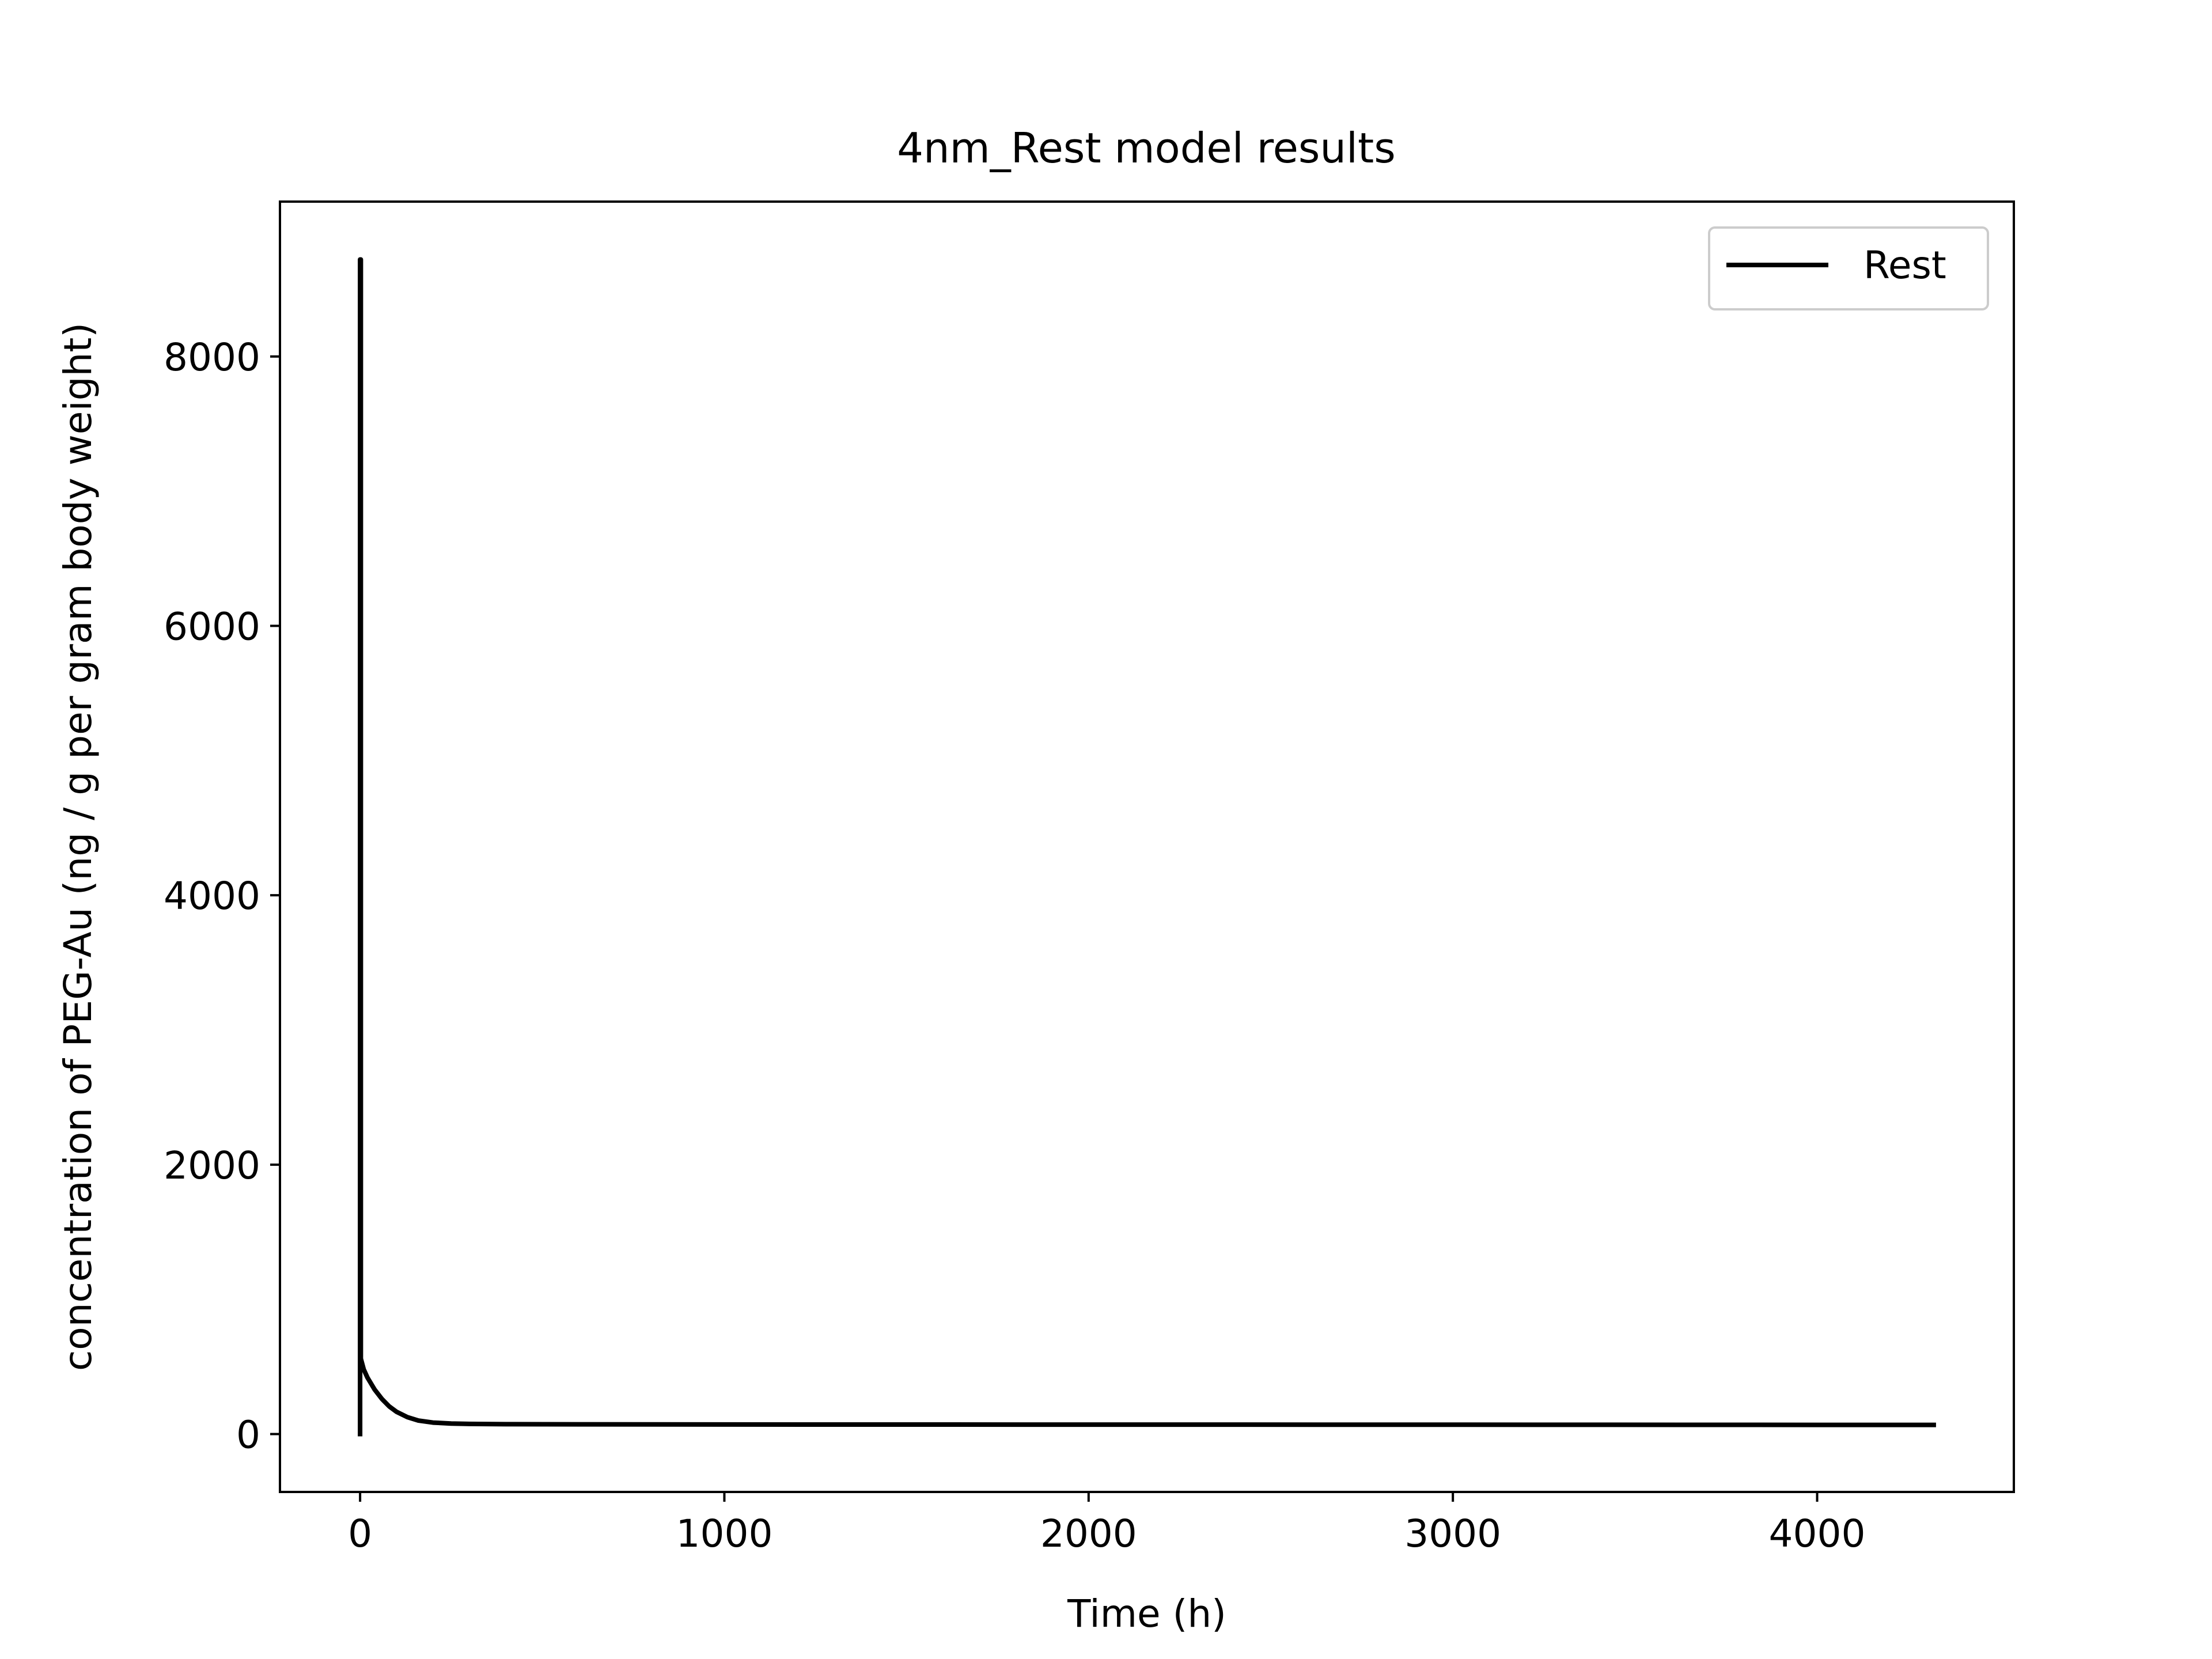  Describe the element at coordinates (212, 896) in the screenshot. I see `y-tick-label: 4000` at that location.